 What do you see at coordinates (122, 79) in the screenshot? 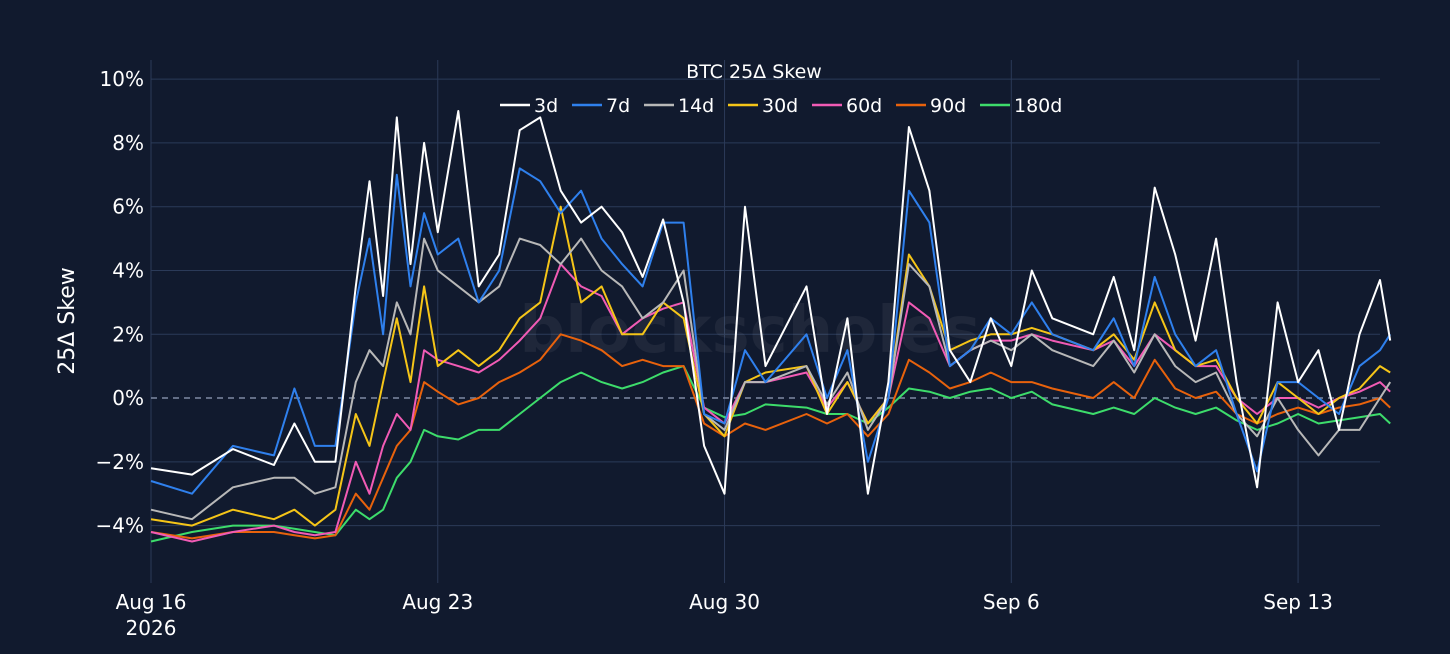
I see `y-tick-label: 10%` at bounding box center [122, 79].